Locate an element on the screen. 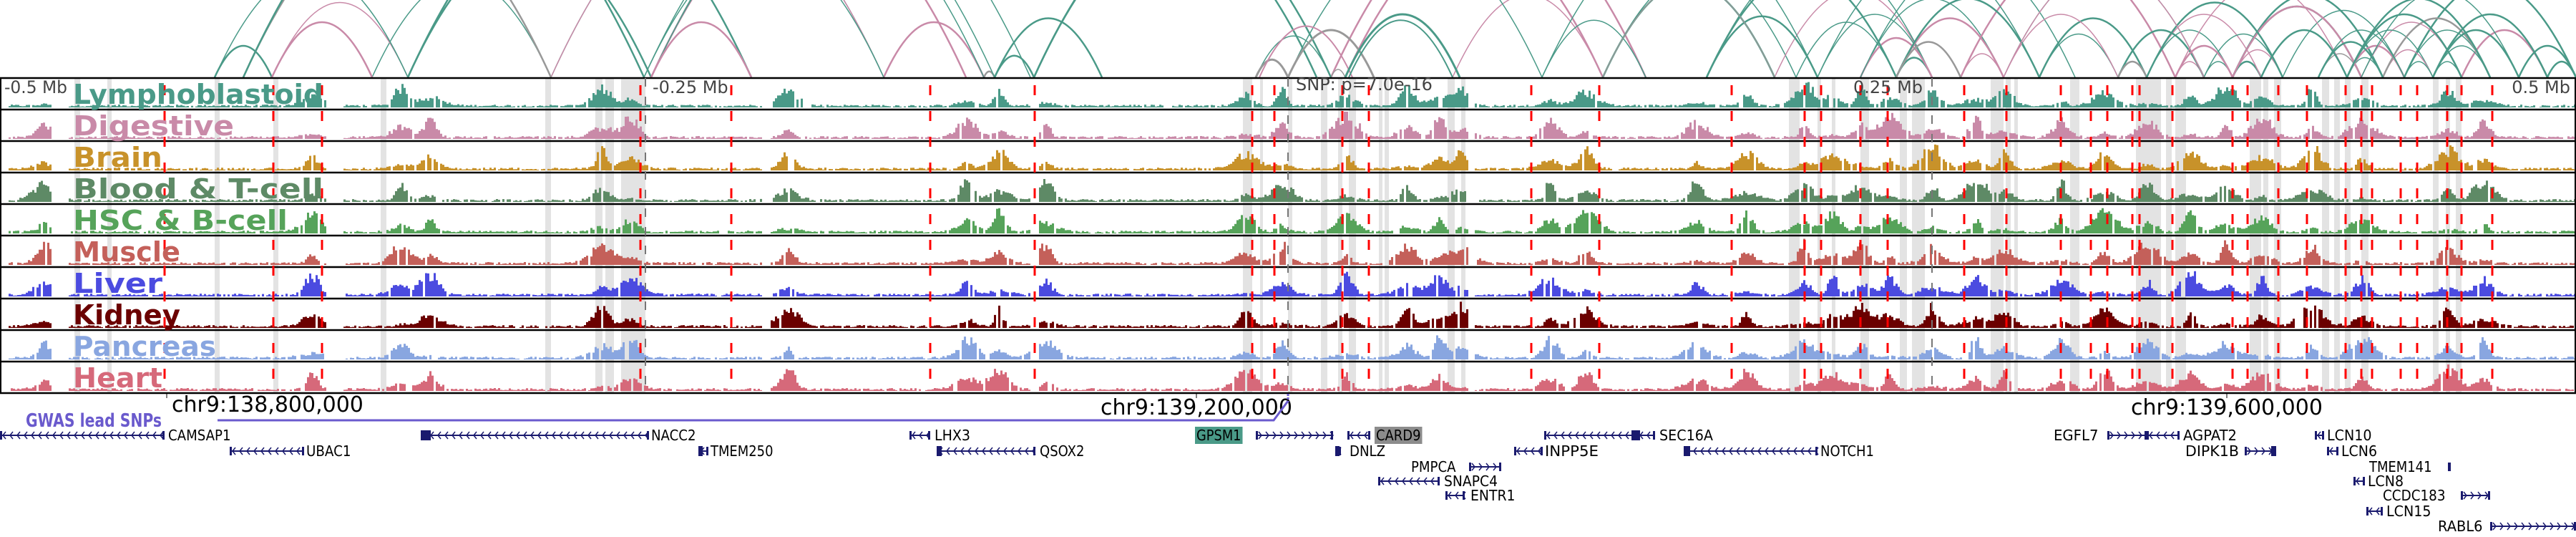 This screenshot has width=2576, height=537. gene-dipk1b: DIPK1B is located at coordinates (2230, 451).